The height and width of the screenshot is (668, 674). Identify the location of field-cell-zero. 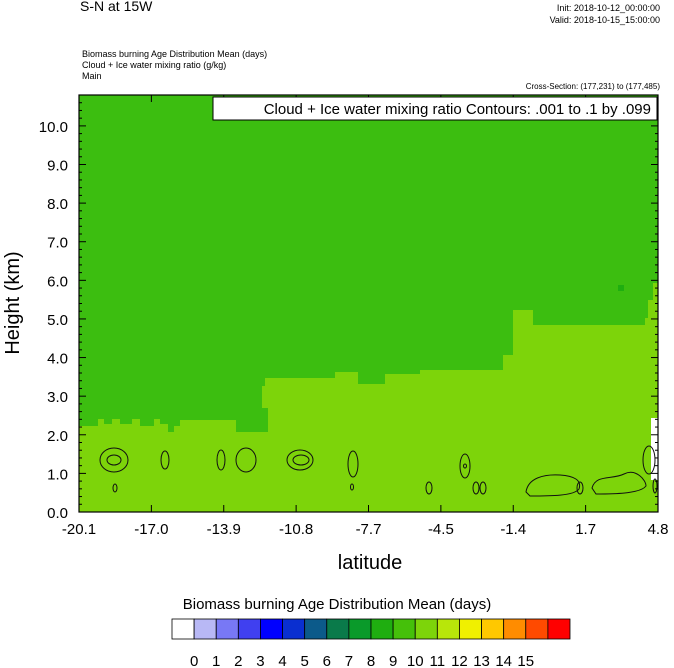
(655, 449).